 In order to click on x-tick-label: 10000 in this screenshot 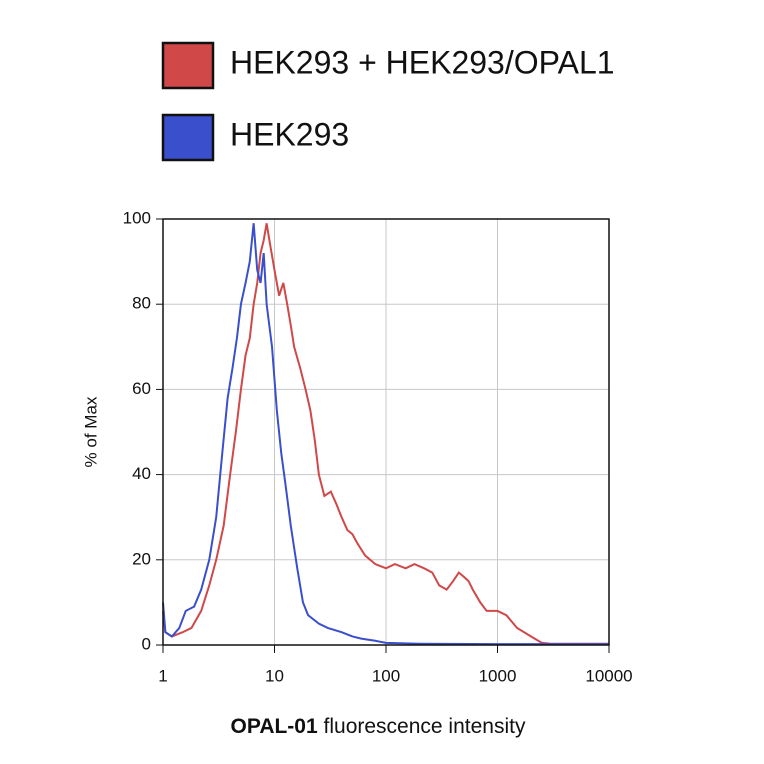, I will do `click(608, 675)`.